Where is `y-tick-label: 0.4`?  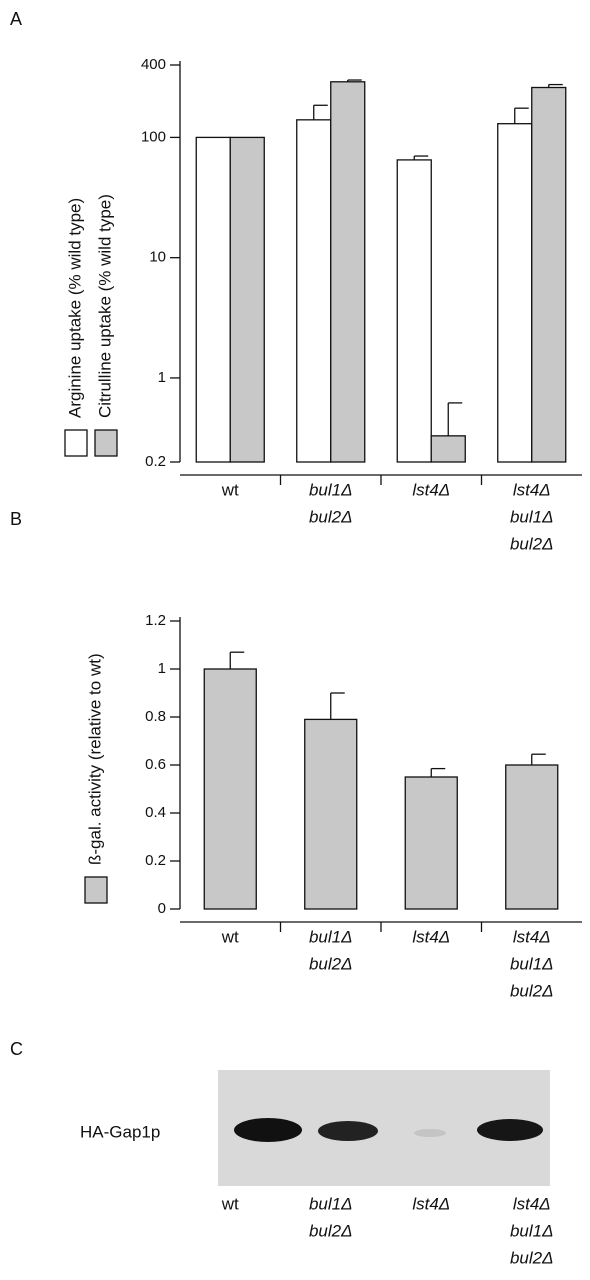
y-tick-label: 0.4 is located at coordinates (155, 812).